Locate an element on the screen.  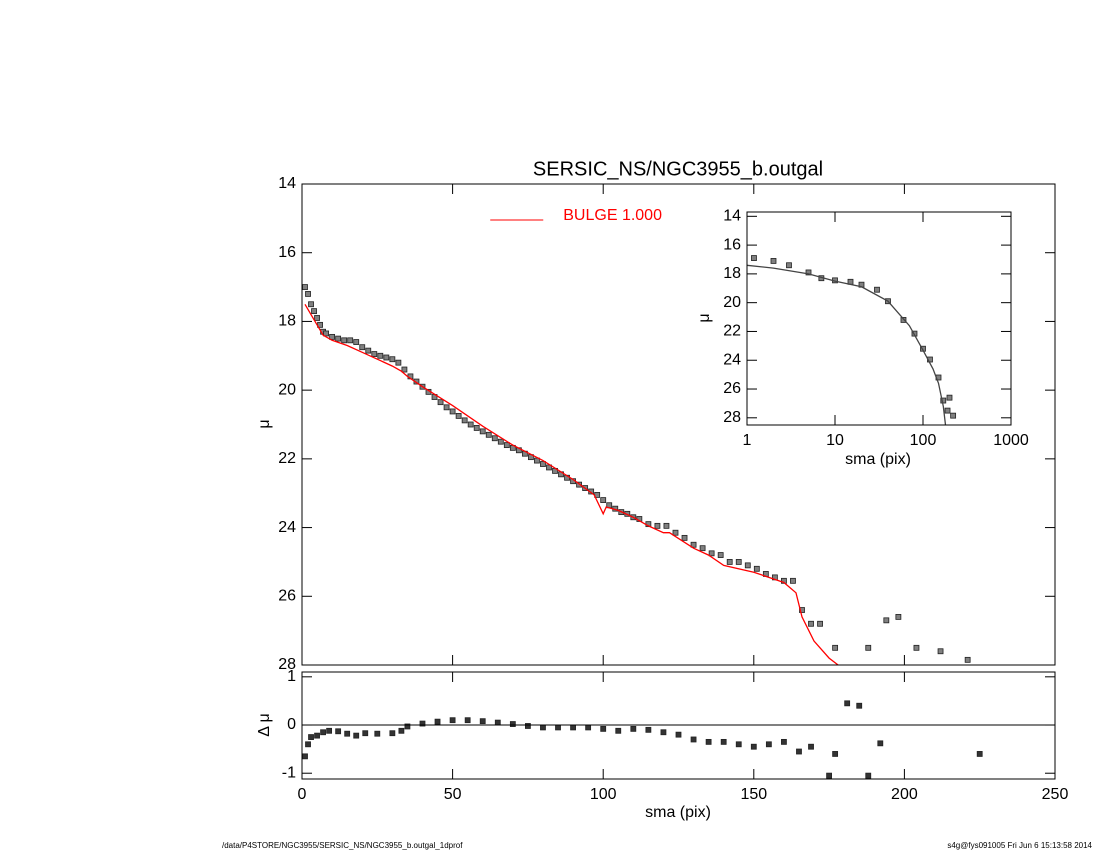
y-tick-label: 28 is located at coordinates (287, 664).